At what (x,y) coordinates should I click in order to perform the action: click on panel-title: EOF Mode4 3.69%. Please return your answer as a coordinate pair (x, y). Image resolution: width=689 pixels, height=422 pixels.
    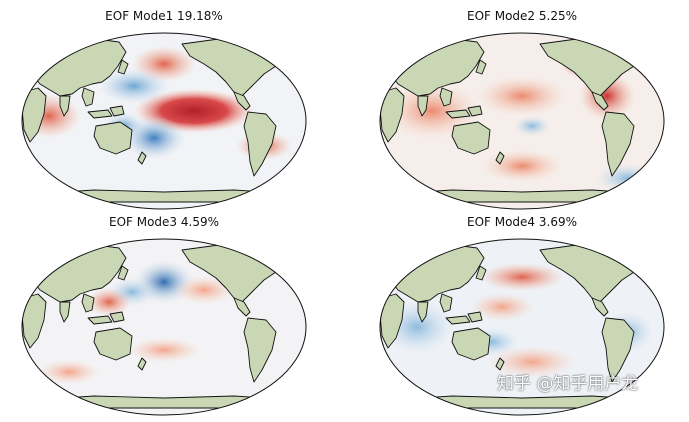
    Looking at the image, I should click on (521, 222).